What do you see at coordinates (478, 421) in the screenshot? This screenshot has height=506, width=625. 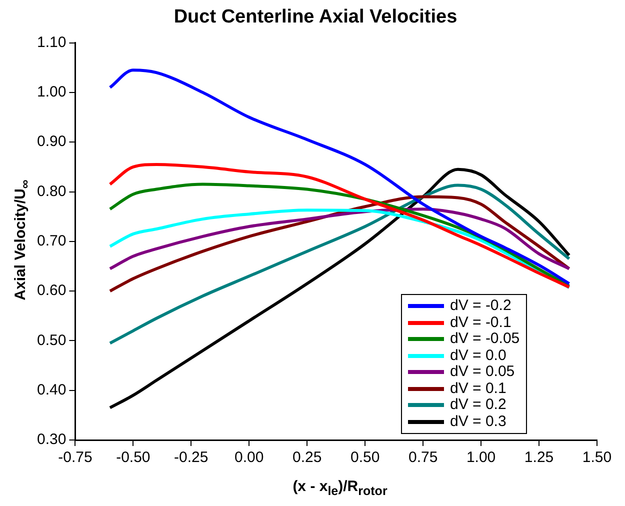 I see `legend-label: dV = 0.3` at bounding box center [478, 421].